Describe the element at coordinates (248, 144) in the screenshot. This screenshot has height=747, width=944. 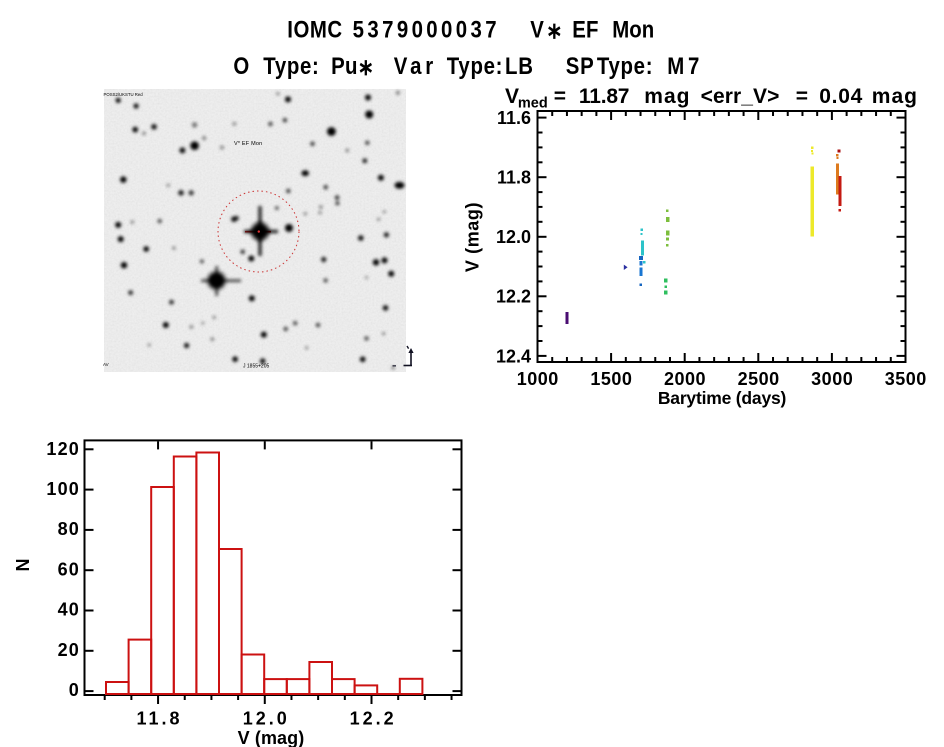
I see `svg-text: V* EF Mon` at that location.